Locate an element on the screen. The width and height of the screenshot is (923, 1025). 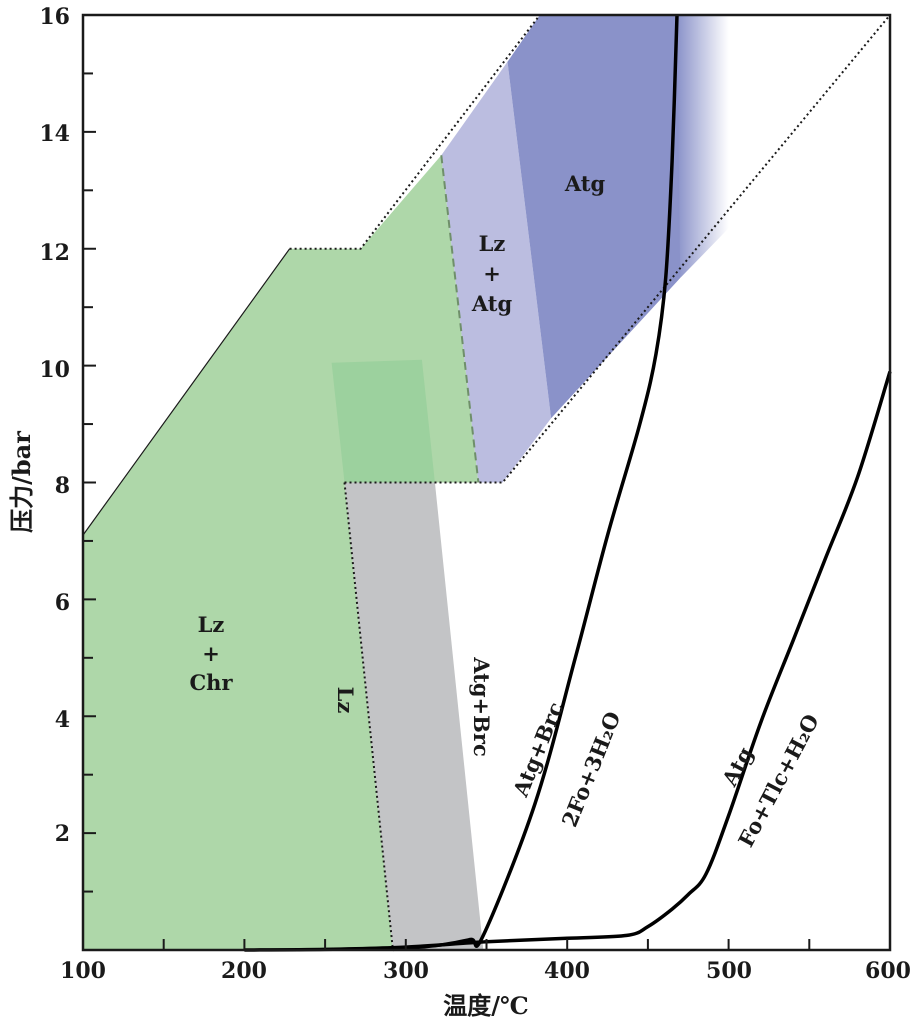
x-tick-label: 200 is located at coordinates (244, 971).